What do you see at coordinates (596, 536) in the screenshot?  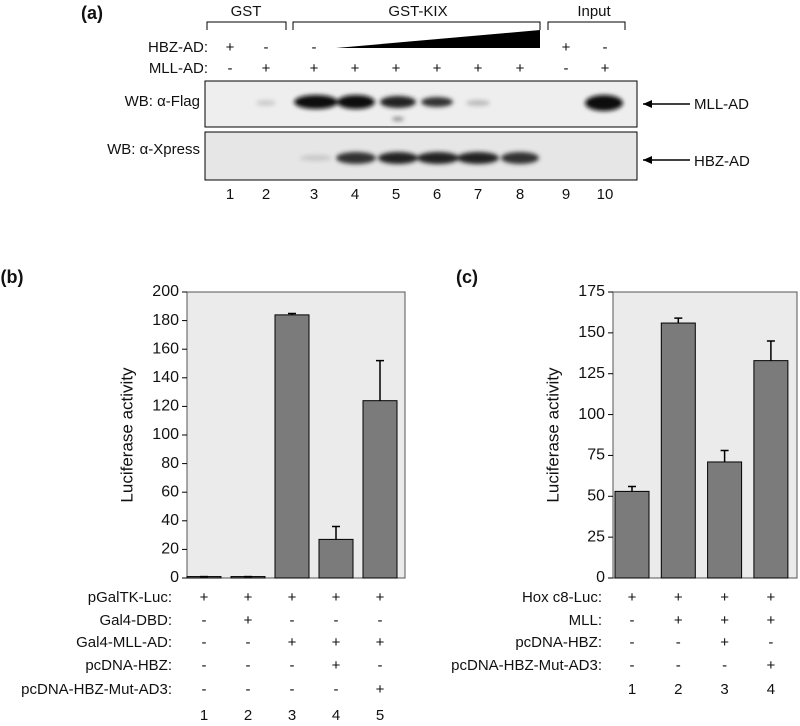 I see `y-tick-label: 25` at bounding box center [596, 536].